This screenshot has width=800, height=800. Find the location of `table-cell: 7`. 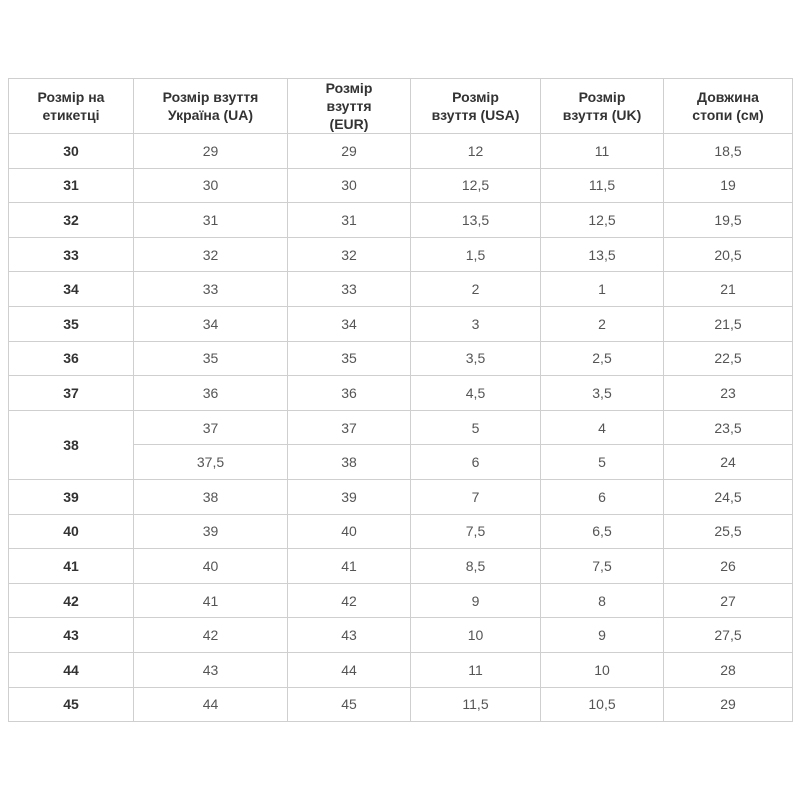

table-cell: 7 is located at coordinates (475, 496).